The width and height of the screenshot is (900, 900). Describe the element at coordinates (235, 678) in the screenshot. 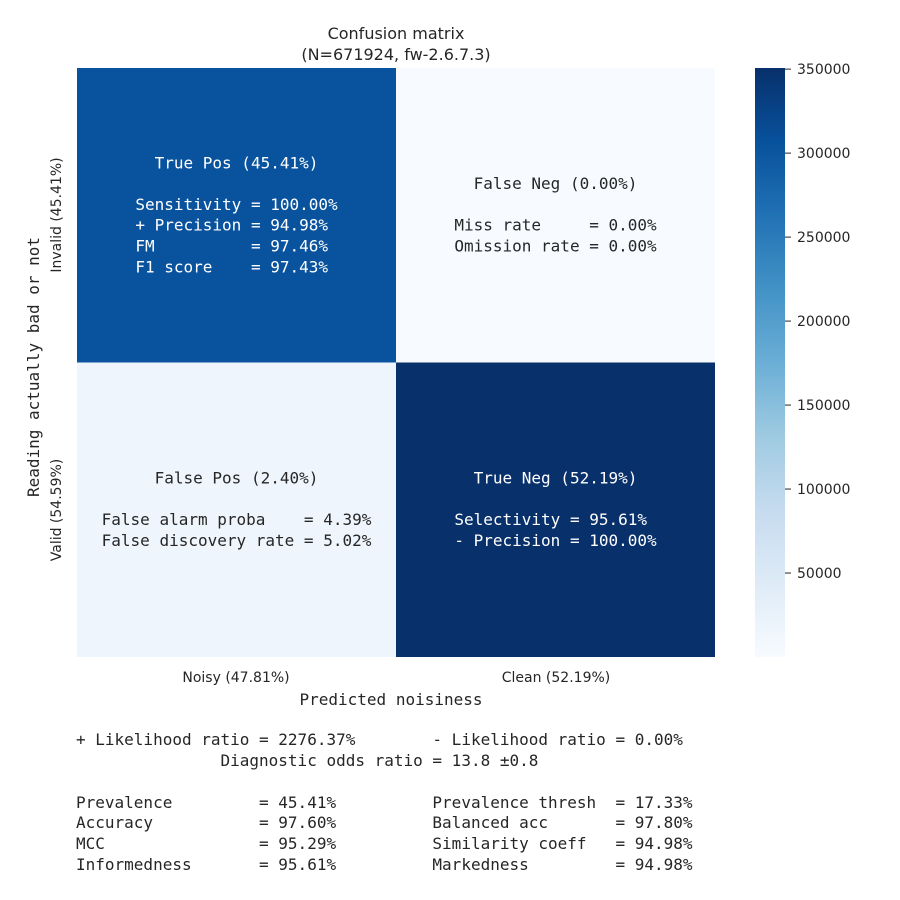

I see `x-tick-label: Noisy (47.81%)` at that location.